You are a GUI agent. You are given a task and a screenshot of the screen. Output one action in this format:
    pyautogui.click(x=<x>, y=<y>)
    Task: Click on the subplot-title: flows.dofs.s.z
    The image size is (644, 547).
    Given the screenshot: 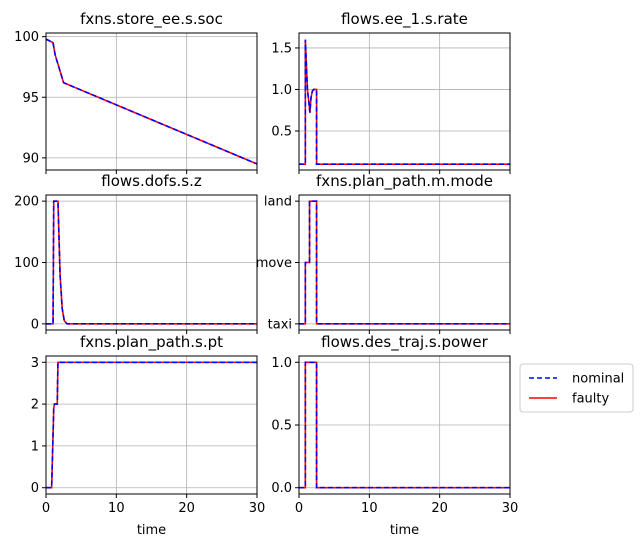 What is the action you would take?
    pyautogui.click(x=151, y=181)
    